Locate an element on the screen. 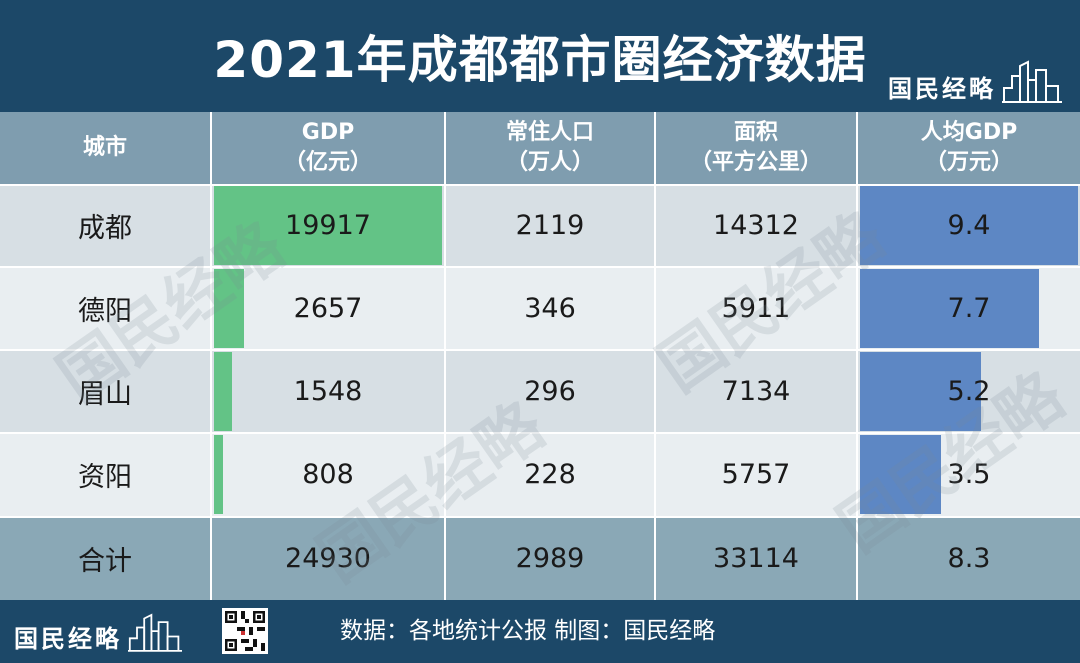 Image resolution: width=1080 pixels, height=663 pixels. gdp-per-capita-cell: 5.2 is located at coordinates (968, 391).